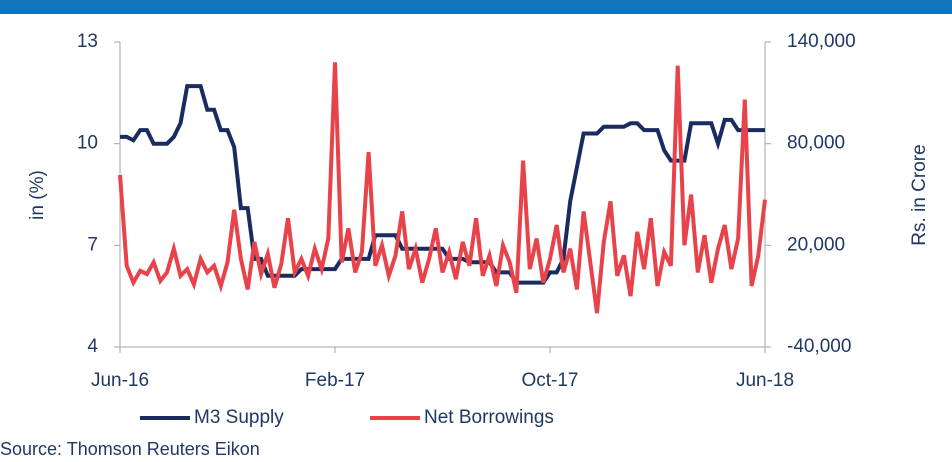  What do you see at coordinates (919, 194) in the screenshot?
I see `y2-axis-label: Rs. in Crore` at bounding box center [919, 194].